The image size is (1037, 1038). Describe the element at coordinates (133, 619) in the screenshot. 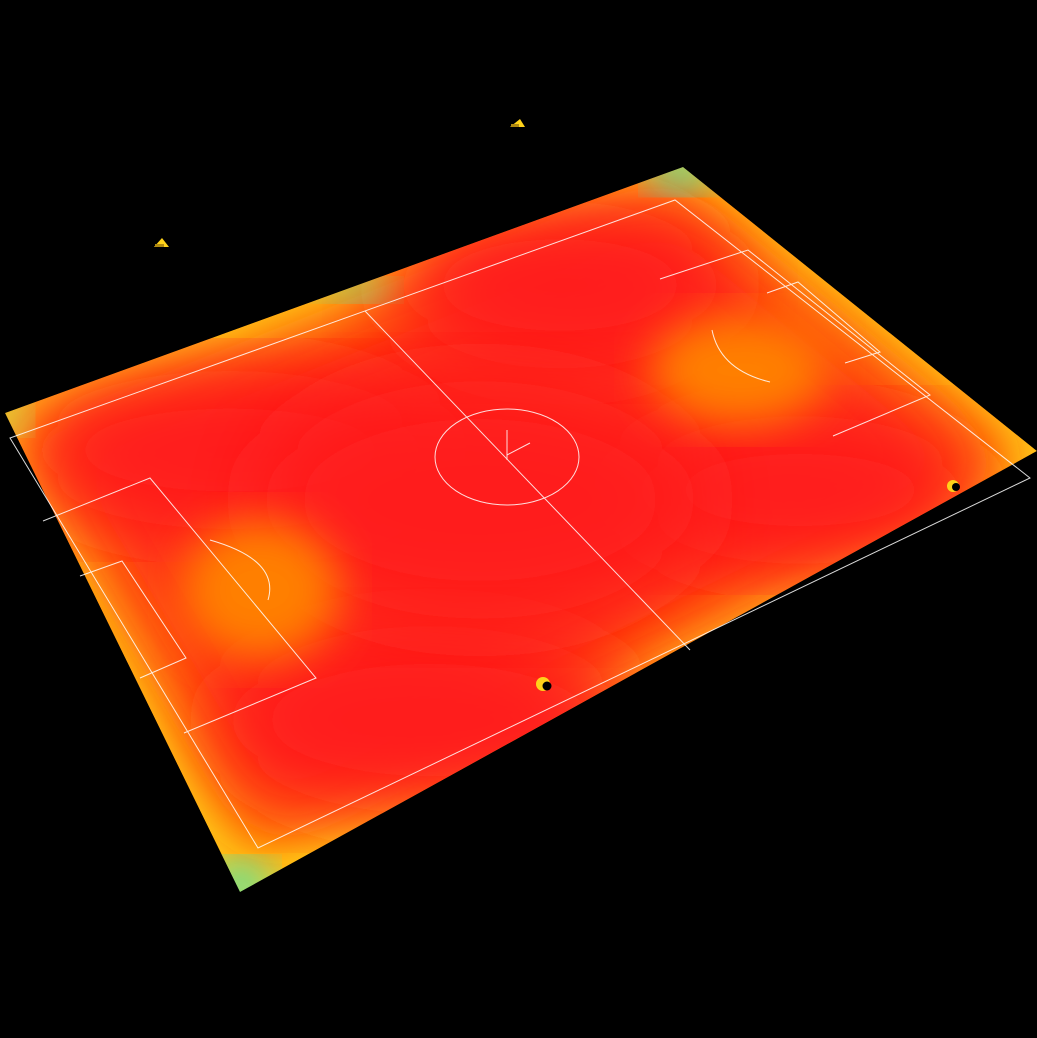

I see `left-goal-area` at that location.